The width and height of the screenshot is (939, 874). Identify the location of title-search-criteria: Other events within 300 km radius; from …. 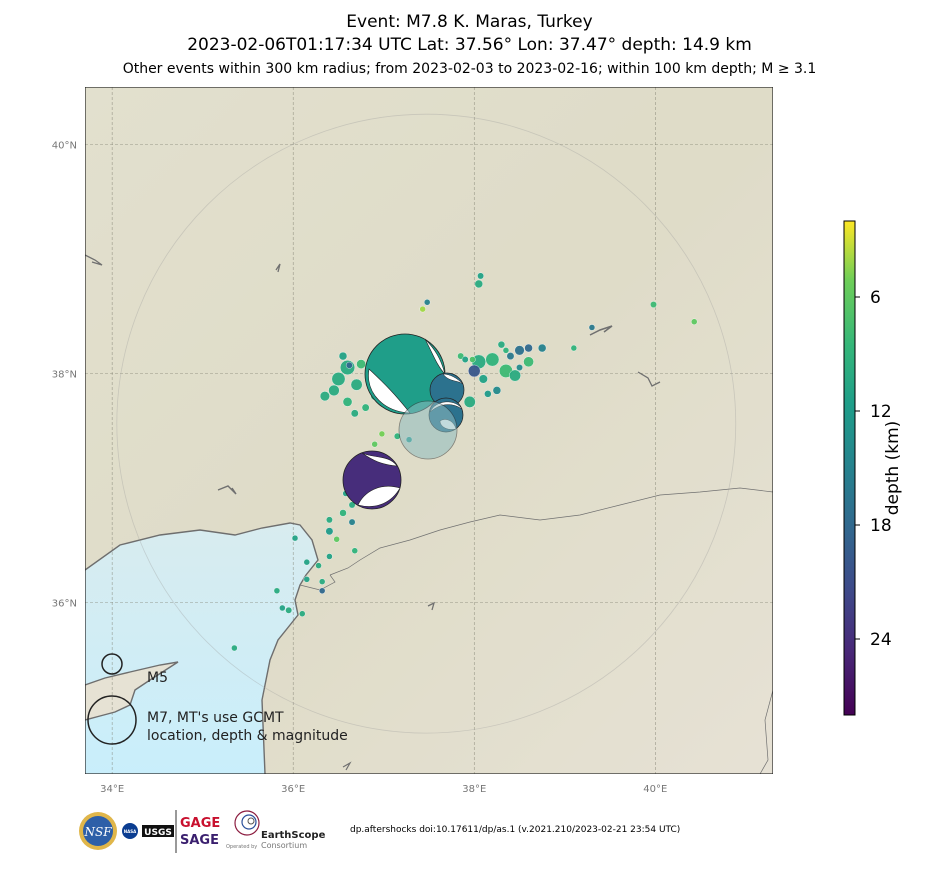
(469, 69).